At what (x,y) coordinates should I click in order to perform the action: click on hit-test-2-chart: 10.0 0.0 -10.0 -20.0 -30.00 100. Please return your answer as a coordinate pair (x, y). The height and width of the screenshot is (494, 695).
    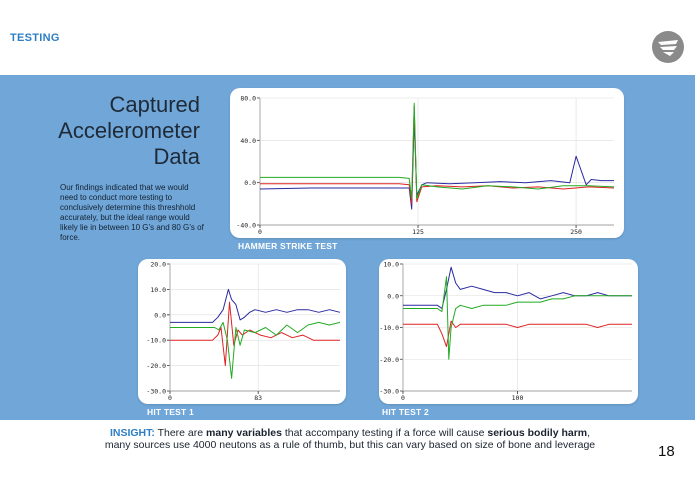
    Looking at the image, I should click on (505, 331).